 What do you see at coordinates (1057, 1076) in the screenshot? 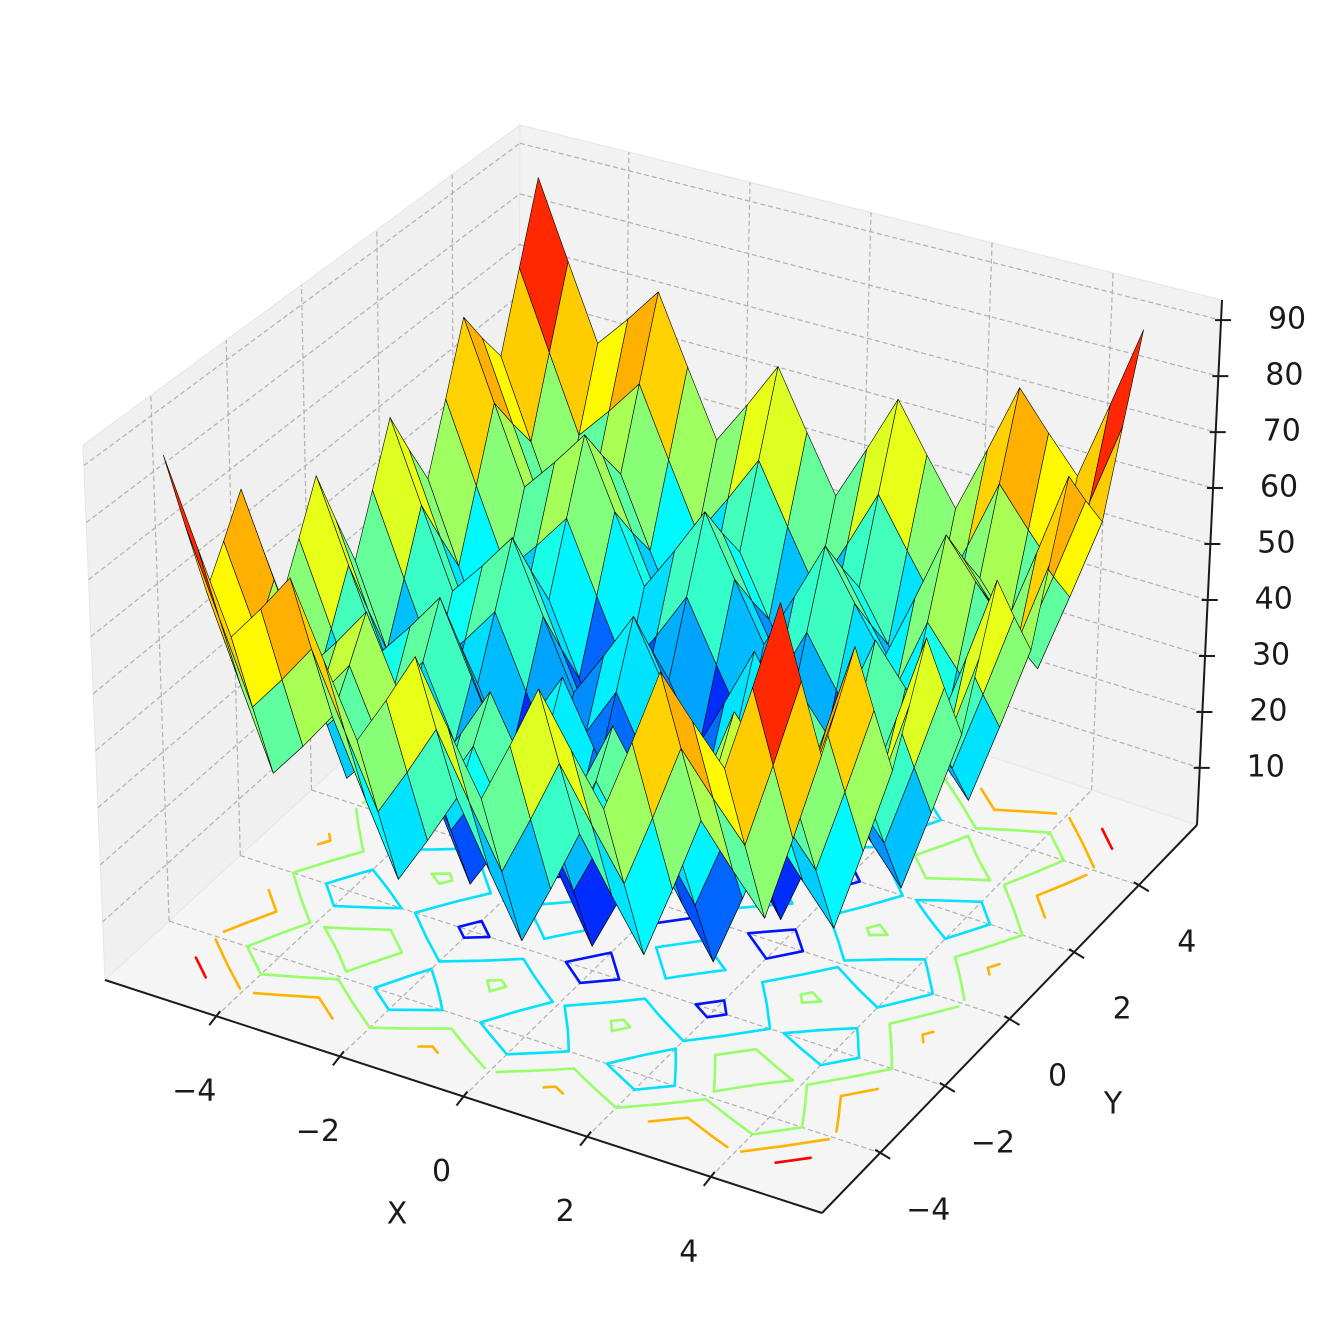
I see `y-tick-label: 0` at bounding box center [1057, 1076].